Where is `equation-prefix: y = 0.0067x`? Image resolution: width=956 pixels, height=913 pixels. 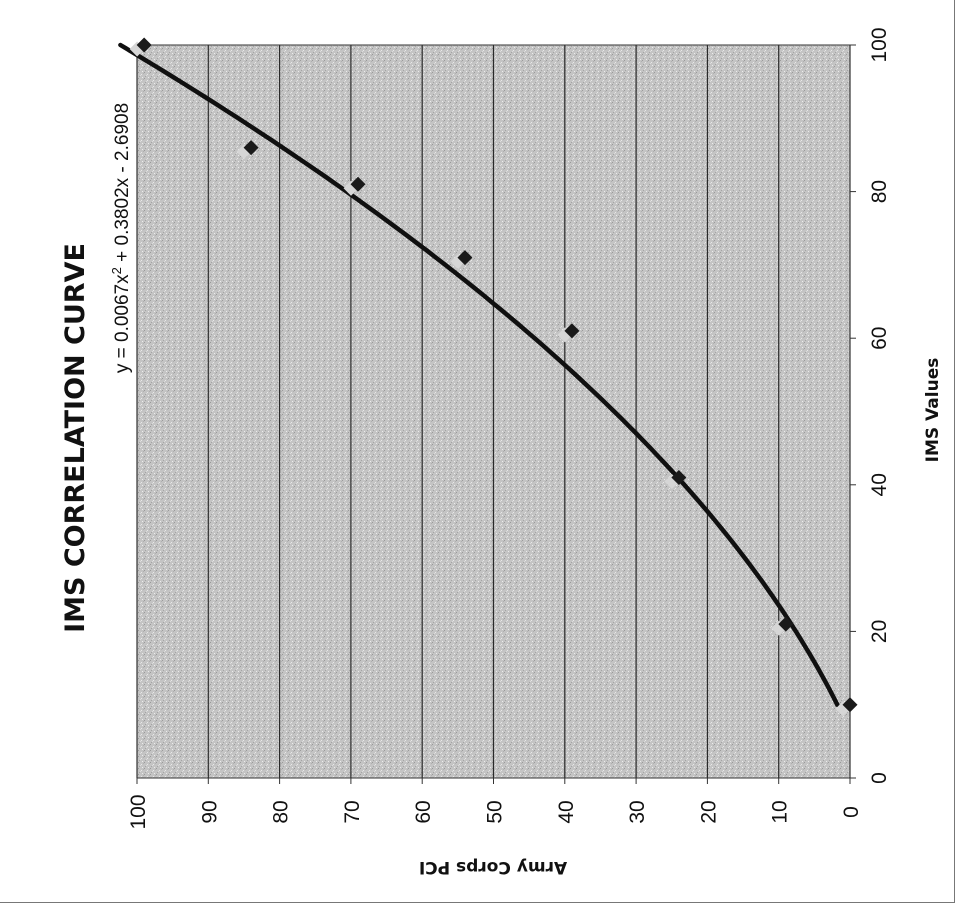
equation-prefix: y = 0.0067x is located at coordinates (122, 323).